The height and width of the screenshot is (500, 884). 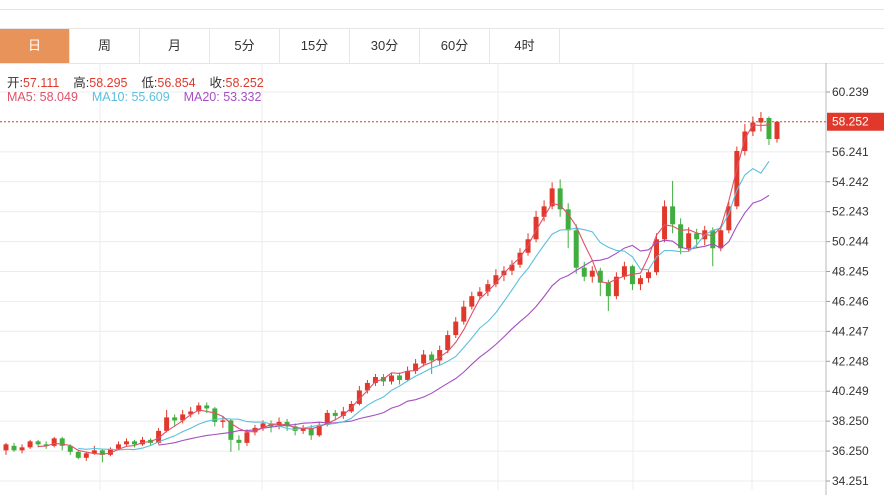 What do you see at coordinates (150, 97) in the screenshot?
I see `ma10-value: 55.609` at bounding box center [150, 97].